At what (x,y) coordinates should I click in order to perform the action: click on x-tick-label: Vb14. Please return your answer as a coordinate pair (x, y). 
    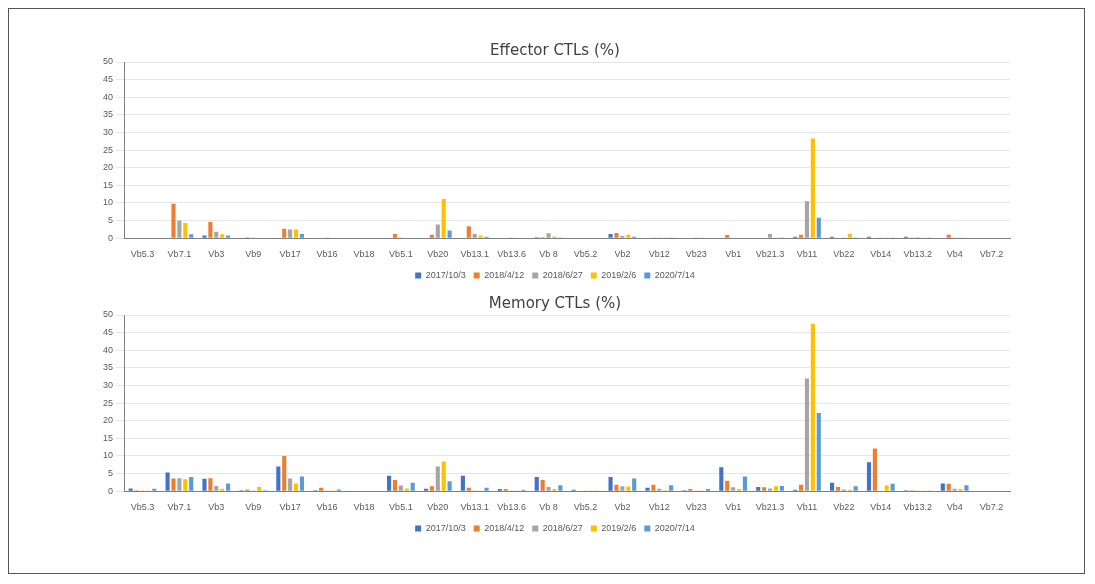
    Looking at the image, I should click on (881, 507).